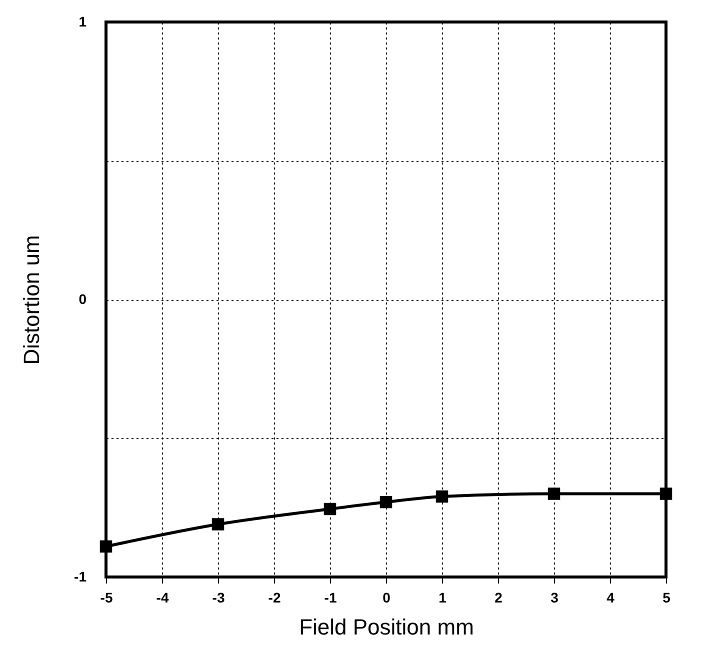  What do you see at coordinates (162, 598) in the screenshot?
I see `x-tick-label: -4` at bounding box center [162, 598].